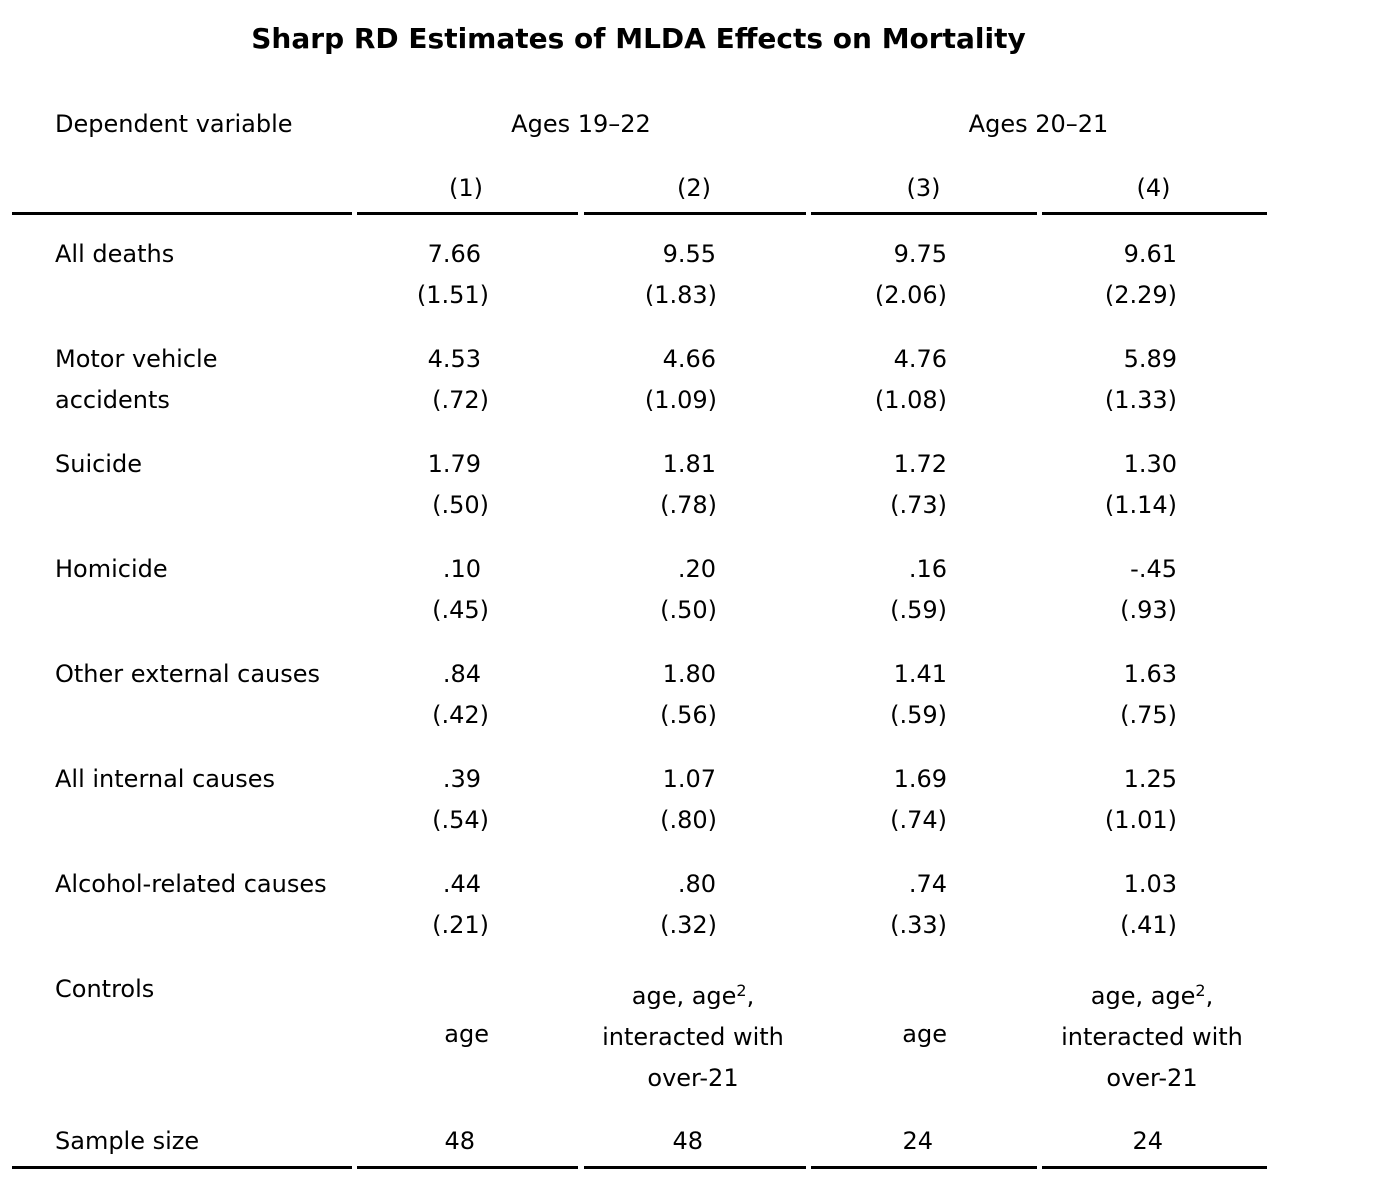  Describe the element at coordinates (460, 715) in the screenshot. I see `standard-error-cell: (.42)` at that location.